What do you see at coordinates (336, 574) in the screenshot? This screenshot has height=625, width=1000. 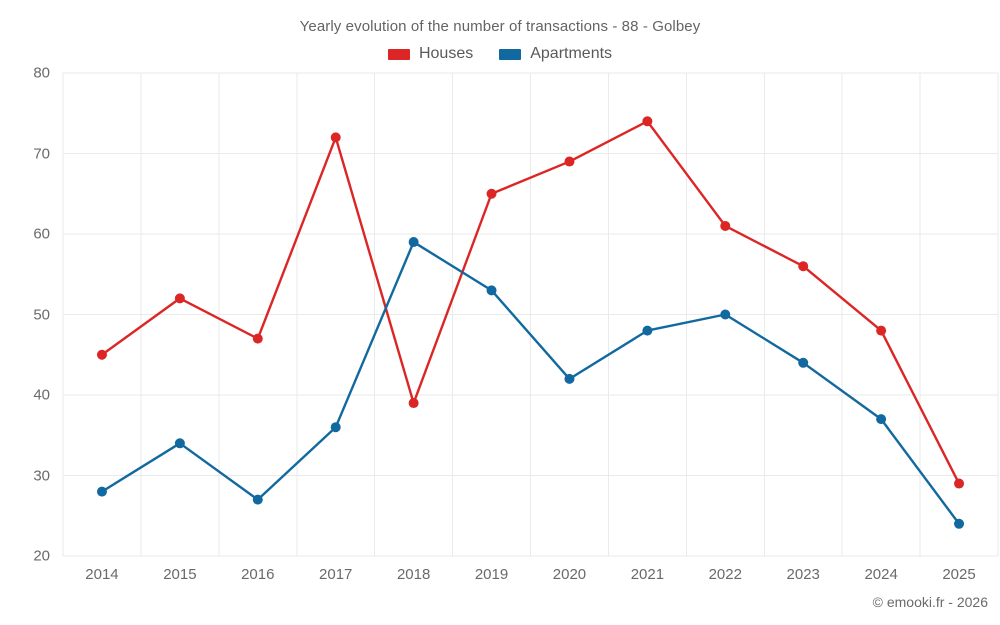 I see `x-axis-tick-label-2017: 2017` at bounding box center [336, 574].